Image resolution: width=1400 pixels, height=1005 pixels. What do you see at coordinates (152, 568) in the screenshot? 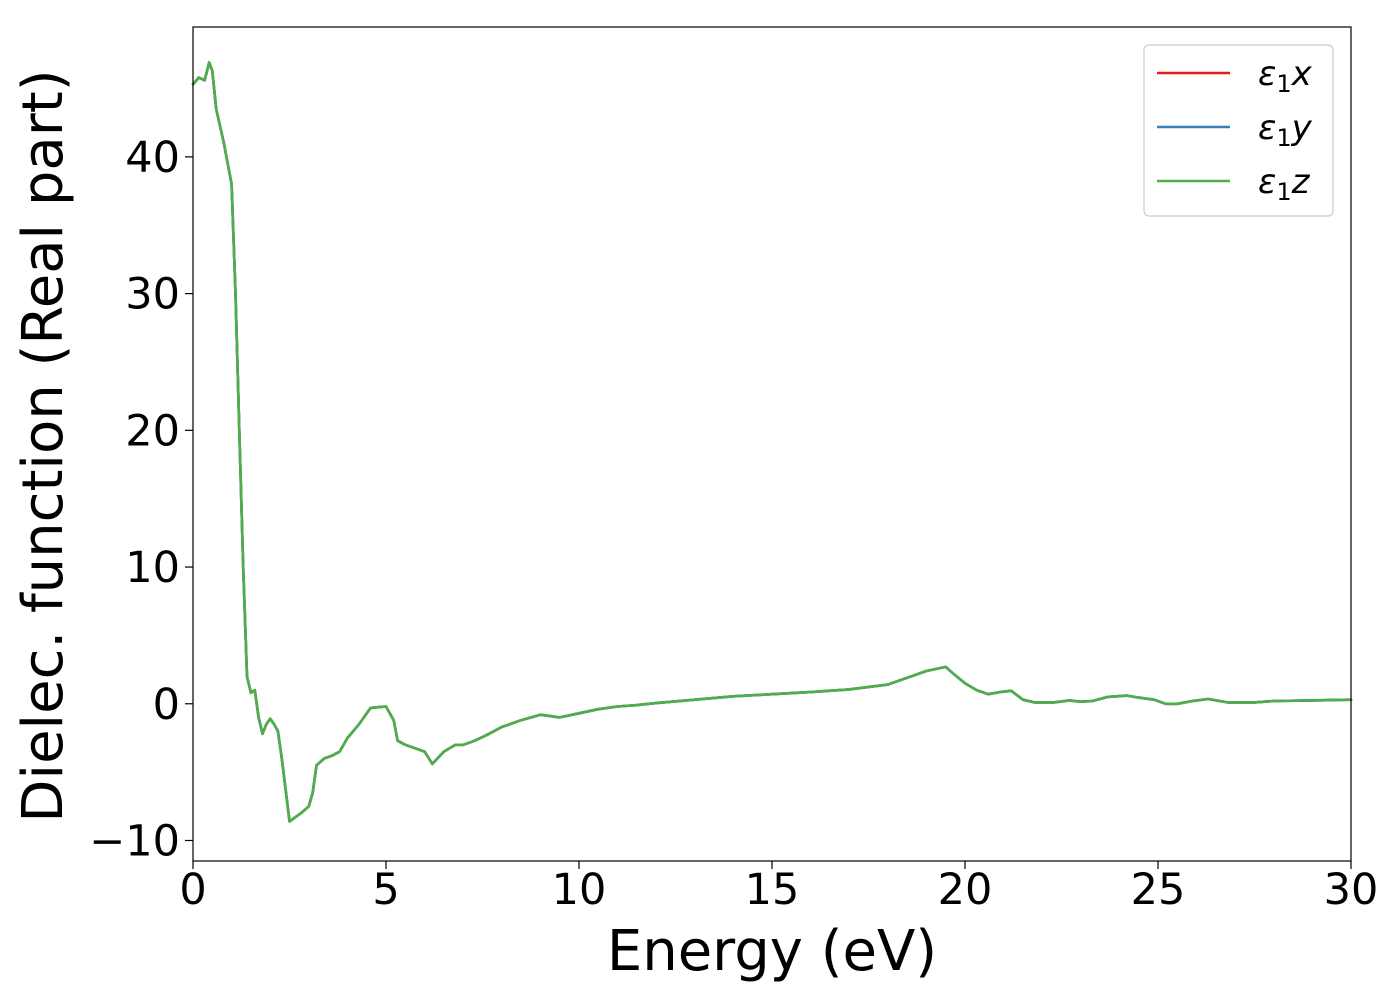
I see `y-tick-label: 10` at bounding box center [152, 568].